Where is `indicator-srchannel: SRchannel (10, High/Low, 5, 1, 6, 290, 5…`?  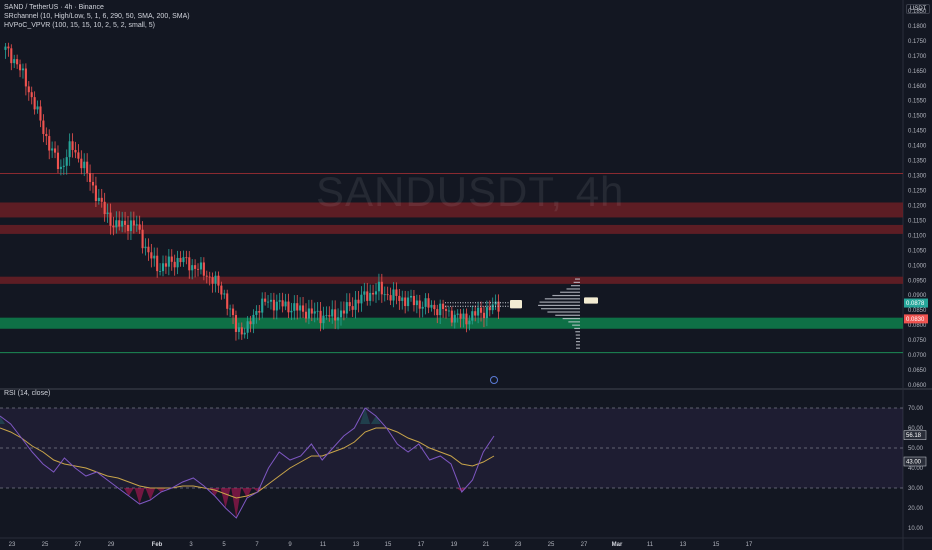
indicator-srchannel: SRchannel (10, High/Low, 5, 1, 6, 290, 5… is located at coordinates (97, 16).